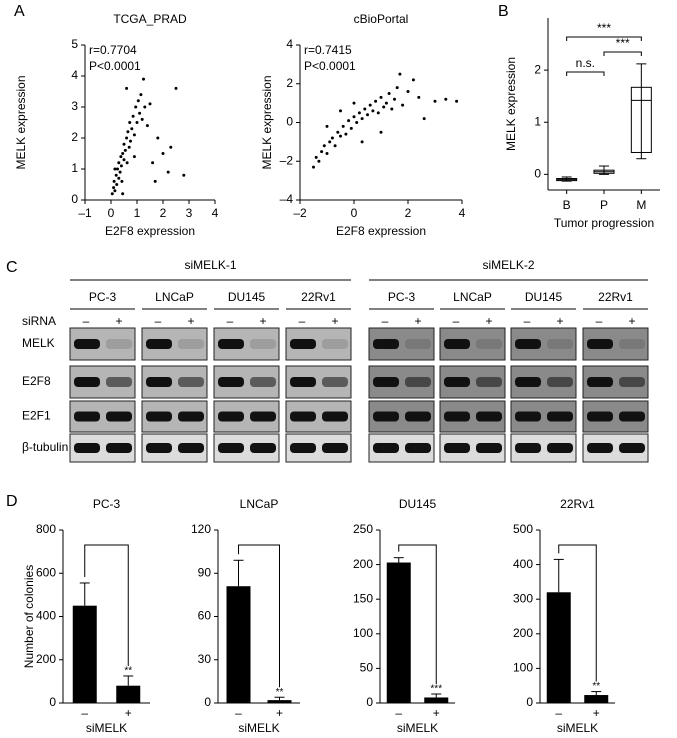 The width and height of the screenshot is (677, 738). I want to click on protein-label: β-tubulin, so click(45, 447).